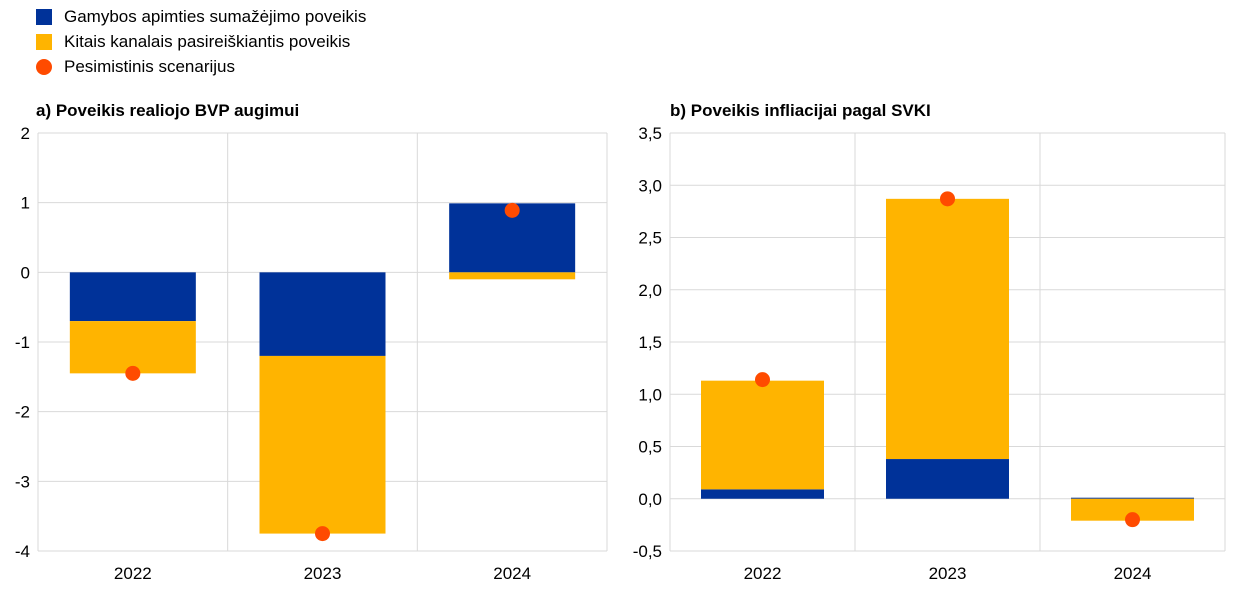 The height and width of the screenshot is (593, 1240). What do you see at coordinates (149, 66) in the screenshot?
I see `legend-label: Pesimistinis scenarijus` at bounding box center [149, 66].